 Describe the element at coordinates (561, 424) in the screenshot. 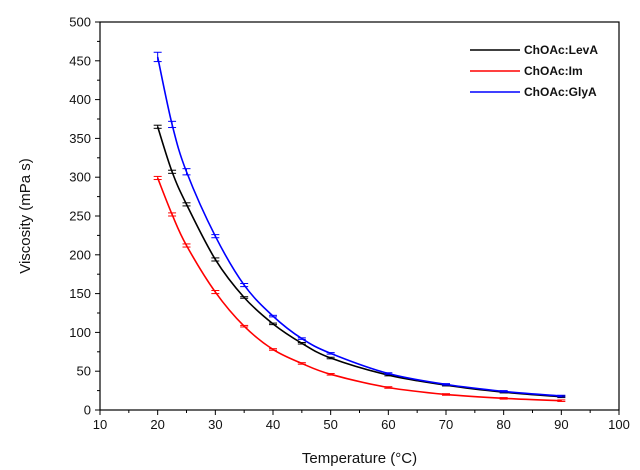

I see `x-tick-label: 90` at that location.